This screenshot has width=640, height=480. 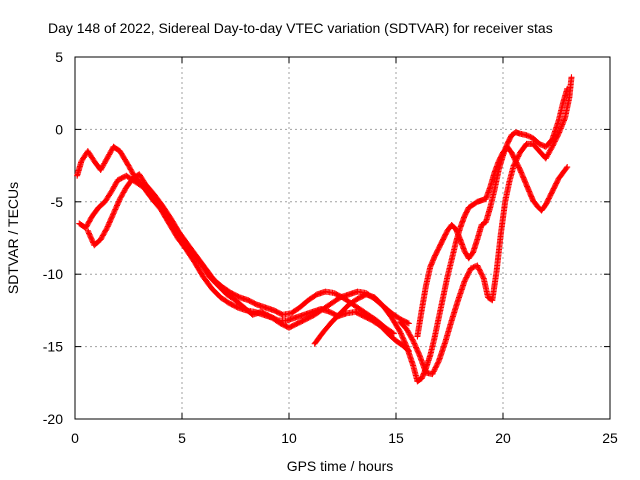 What do you see at coordinates (610, 438) in the screenshot?
I see `x-tick-label: 25` at bounding box center [610, 438].